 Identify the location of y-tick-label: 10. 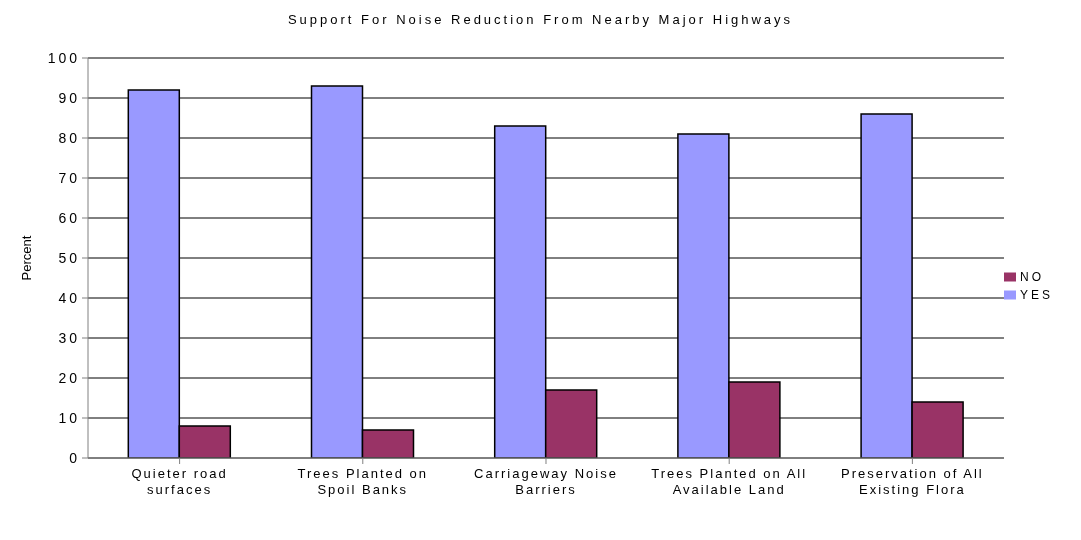
(69, 417).